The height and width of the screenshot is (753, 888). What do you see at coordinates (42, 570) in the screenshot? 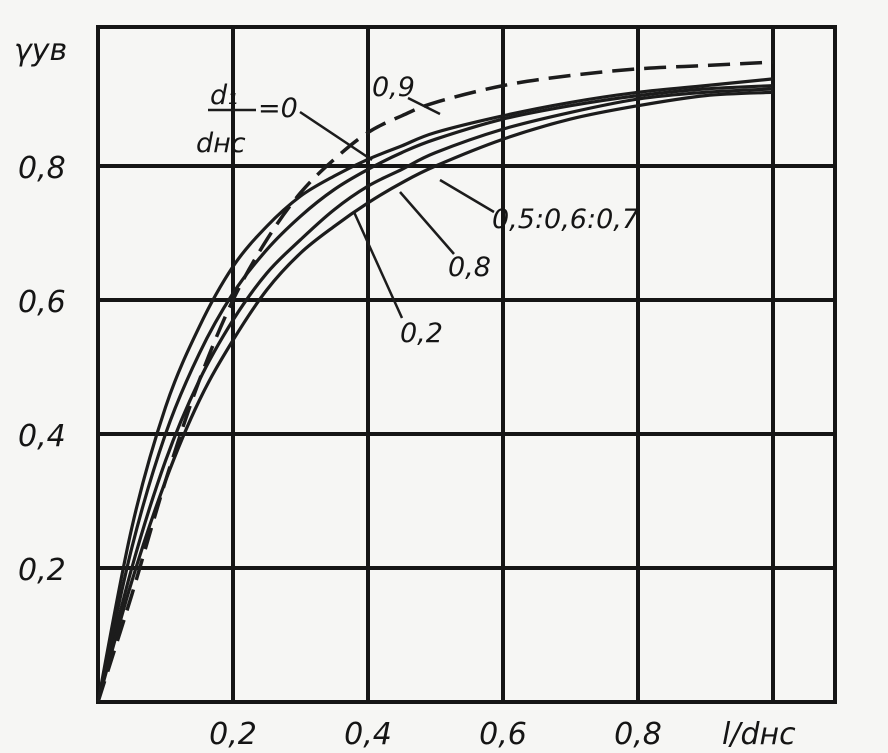
I see `y-tick-label-0: 0,2` at bounding box center [42, 570].